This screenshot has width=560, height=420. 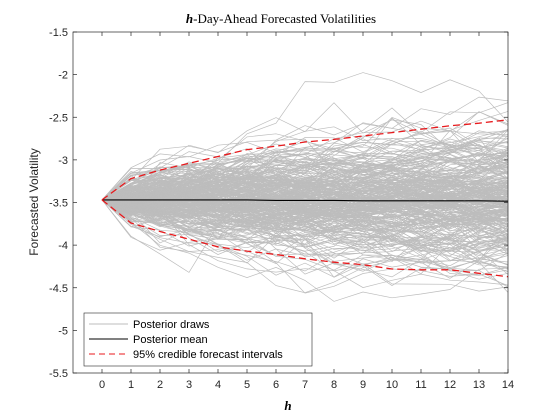 What do you see at coordinates (334, 385) in the screenshot?
I see `x-tick-label: 8` at bounding box center [334, 385].